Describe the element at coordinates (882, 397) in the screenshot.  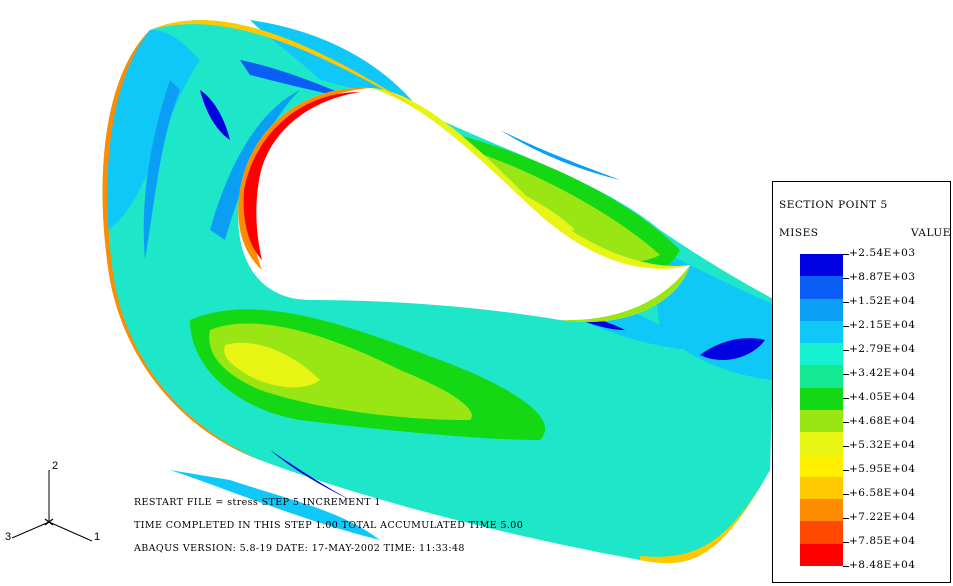
I see `legend-value-label: +4.05E+04` at that location.